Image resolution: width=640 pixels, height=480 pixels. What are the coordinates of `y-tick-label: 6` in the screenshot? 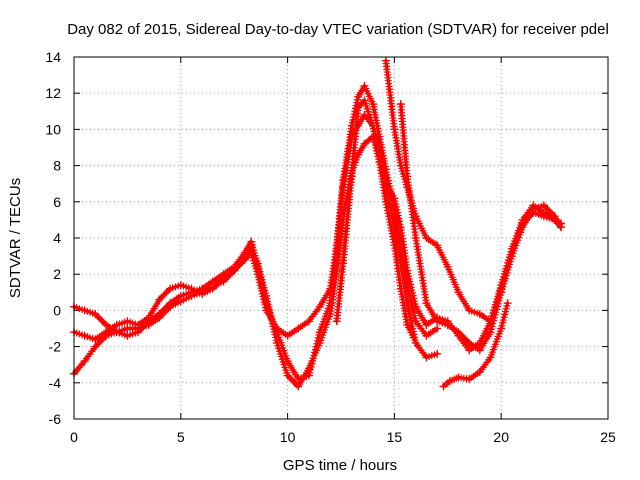 It's located at (57, 202).